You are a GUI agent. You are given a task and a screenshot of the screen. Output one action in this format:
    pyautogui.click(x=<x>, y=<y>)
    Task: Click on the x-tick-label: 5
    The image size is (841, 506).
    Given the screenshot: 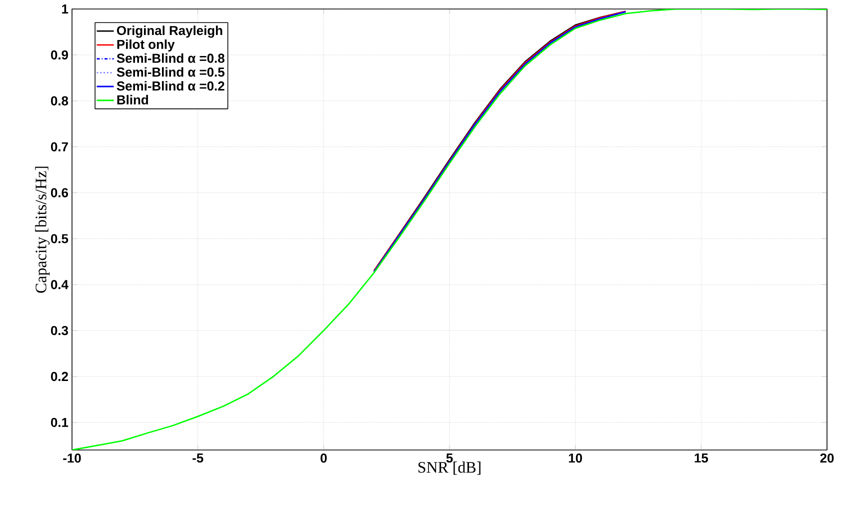 What is the action you would take?
    pyautogui.click(x=449, y=458)
    